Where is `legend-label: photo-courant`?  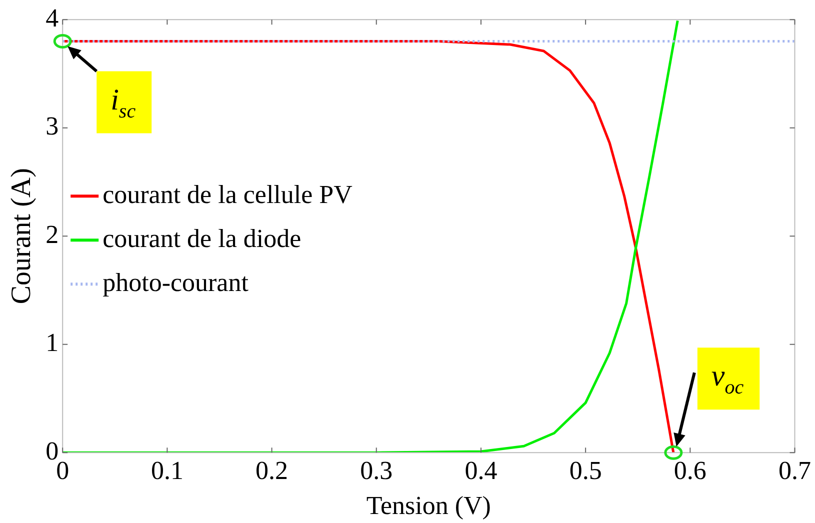
legend-label: photo-courant is located at coordinates (176, 282).